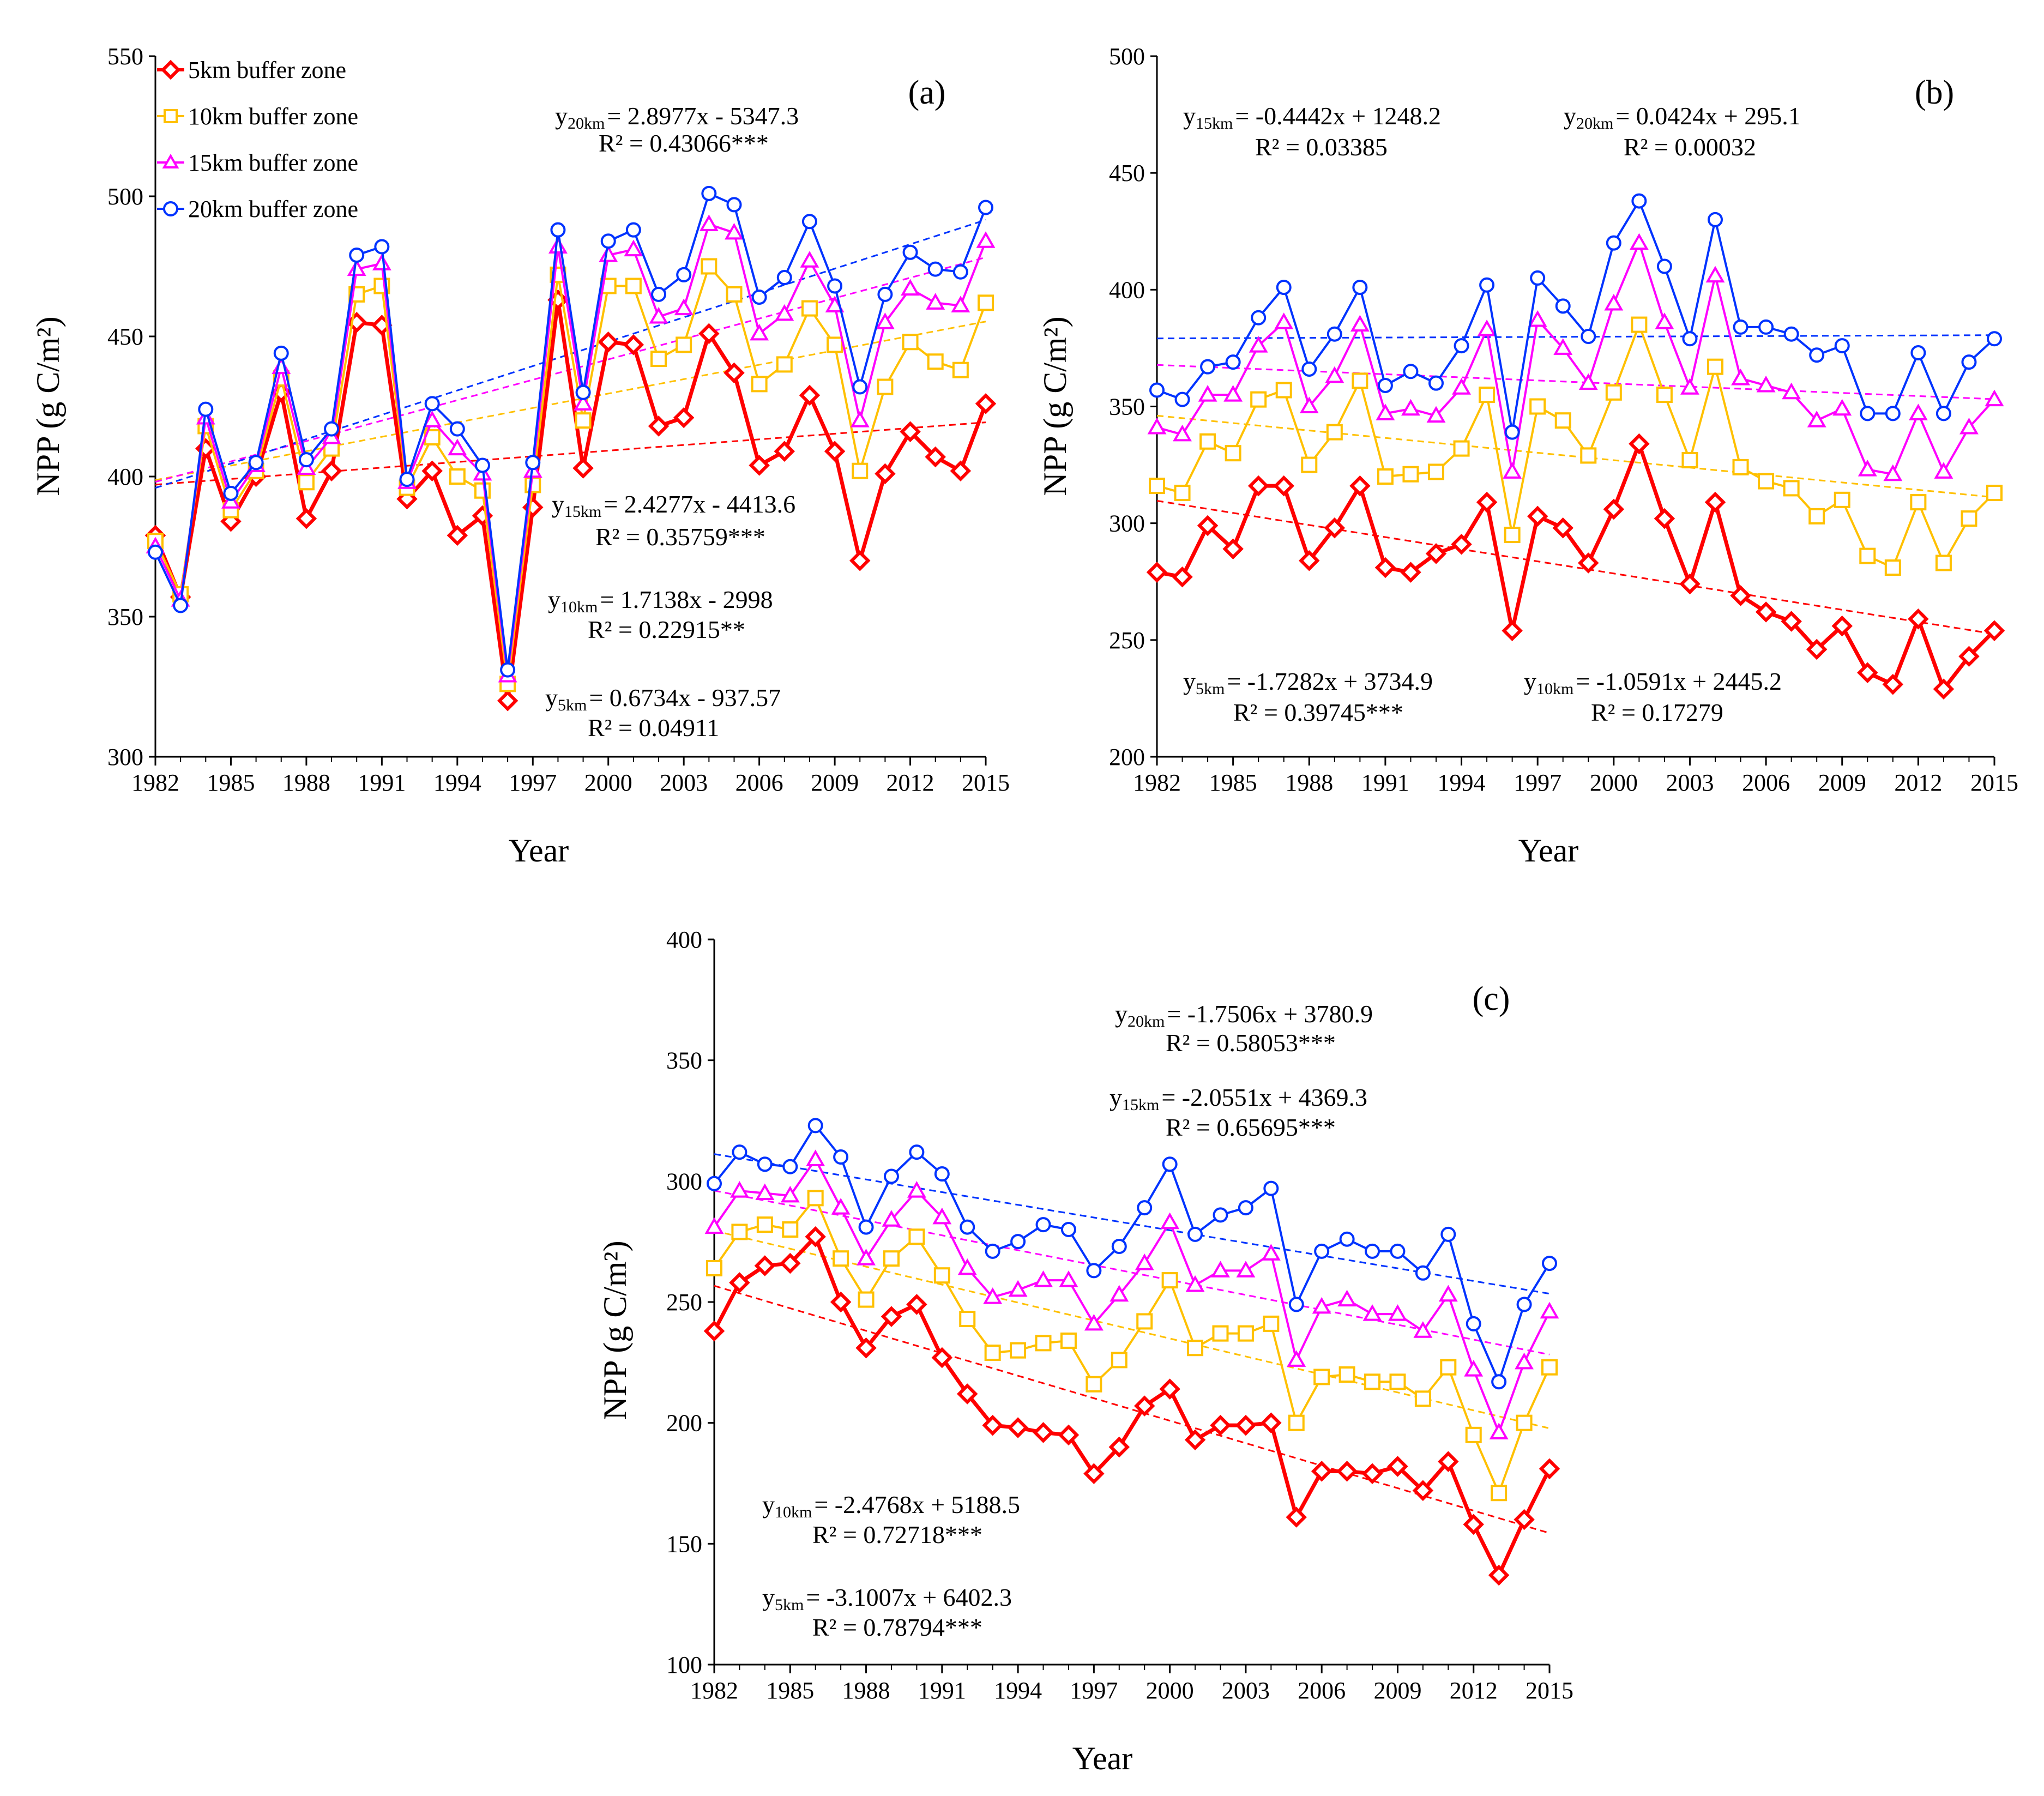 Image resolution: width=2044 pixels, height=1796 pixels. Describe the element at coordinates (866, 1690) in the screenshot. I see `x-tick-label: 1988` at that location.